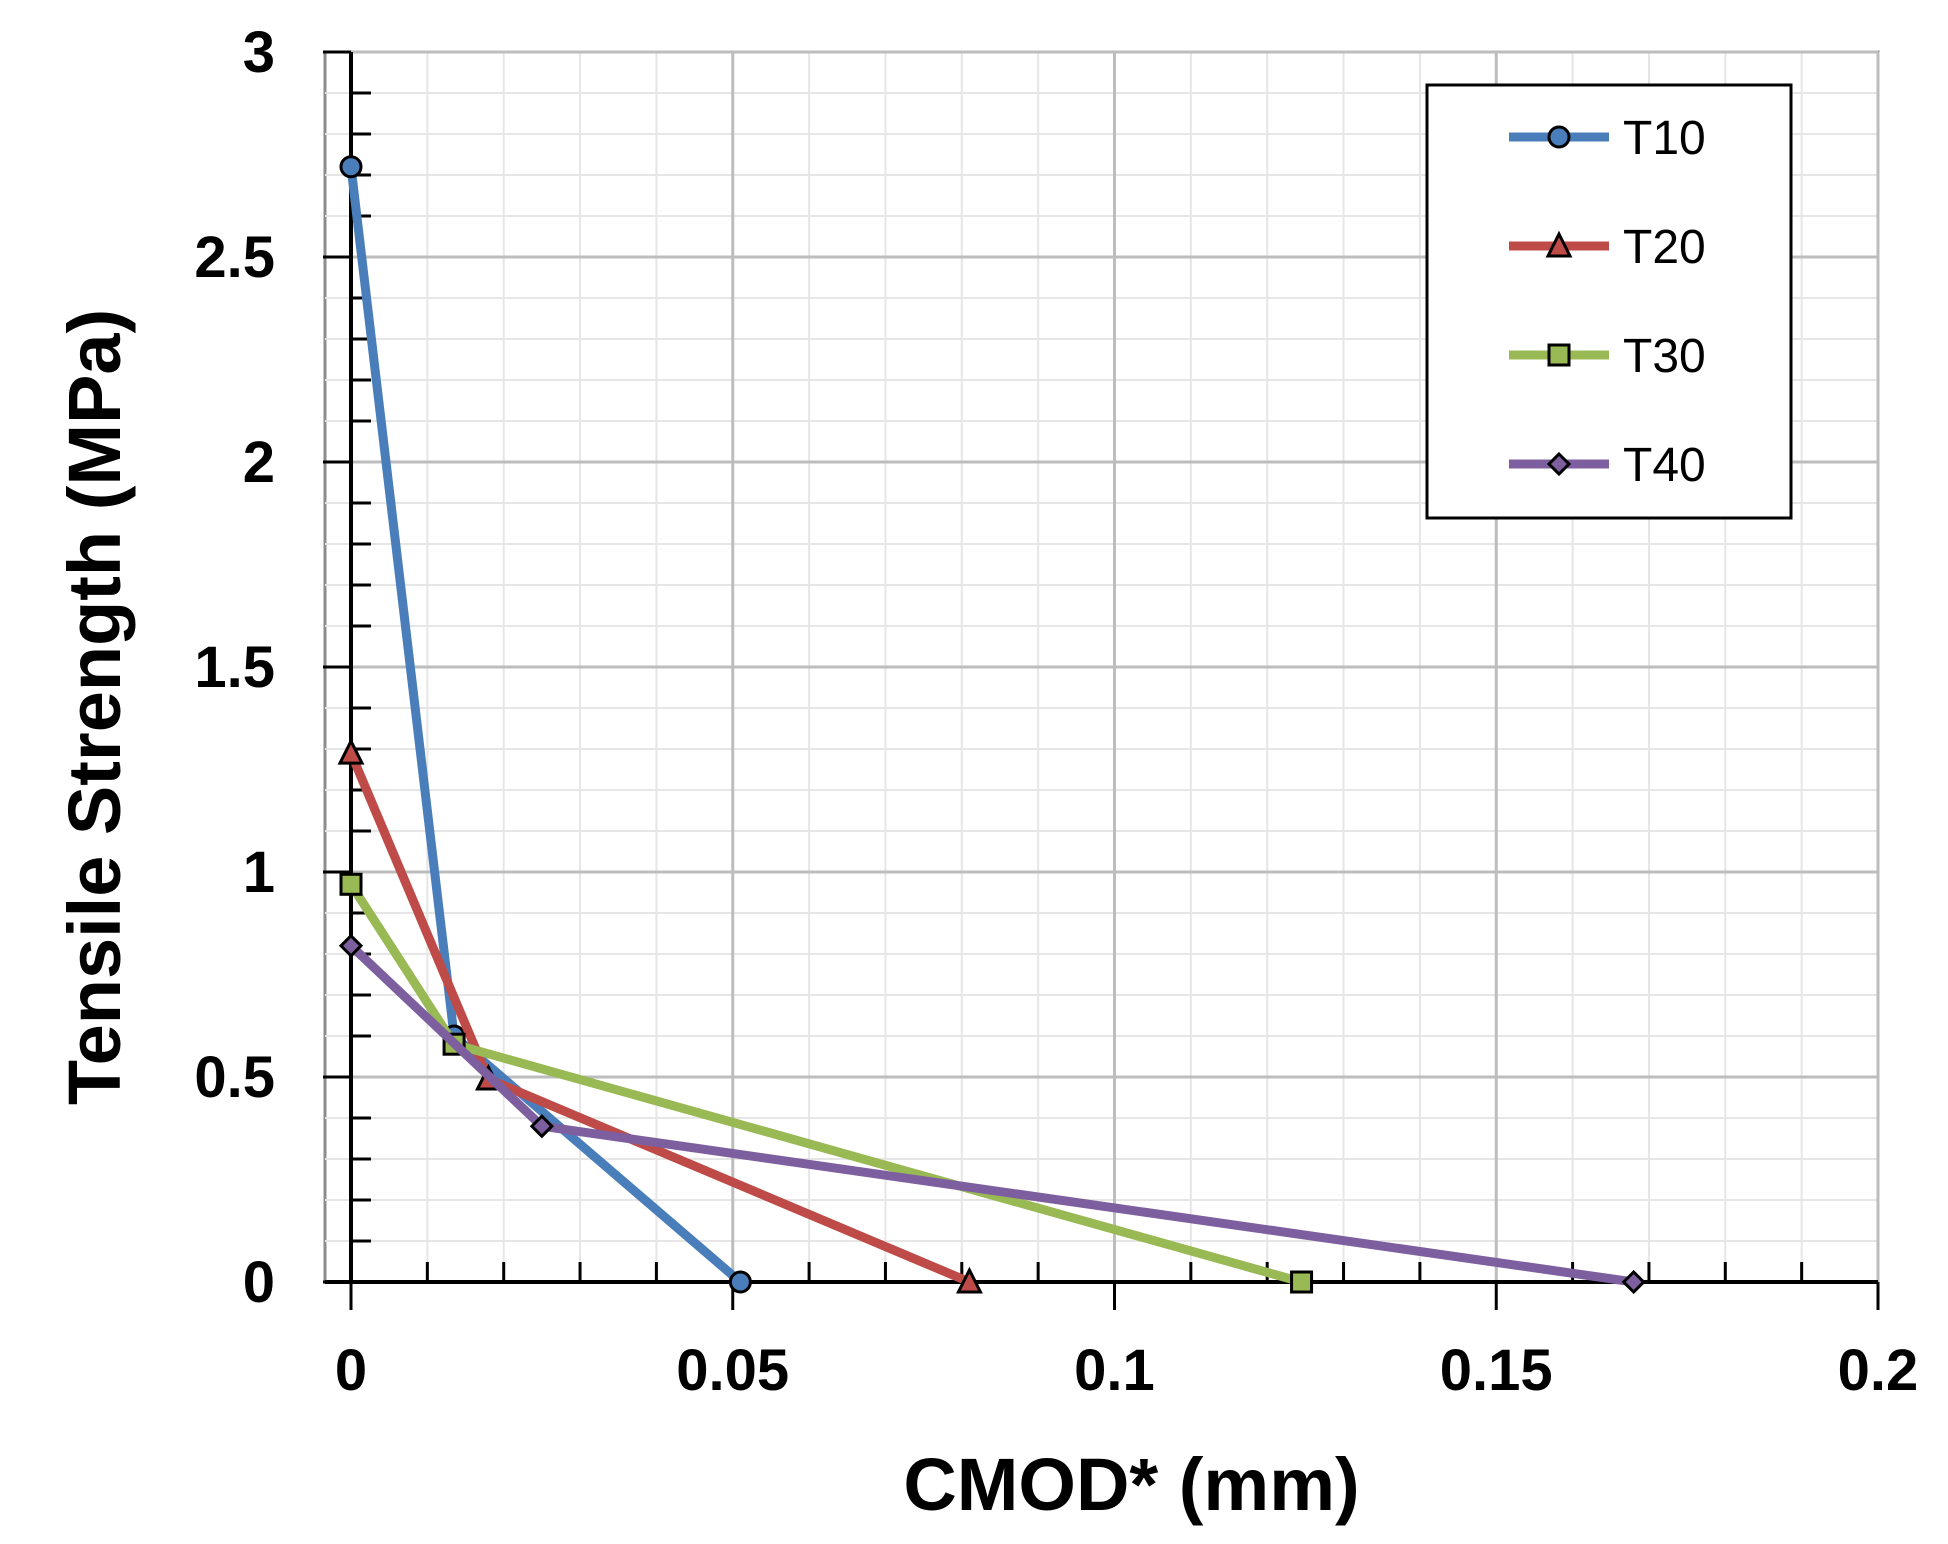  I want to click on x-tick-label: 0.2, so click(1878, 1370).